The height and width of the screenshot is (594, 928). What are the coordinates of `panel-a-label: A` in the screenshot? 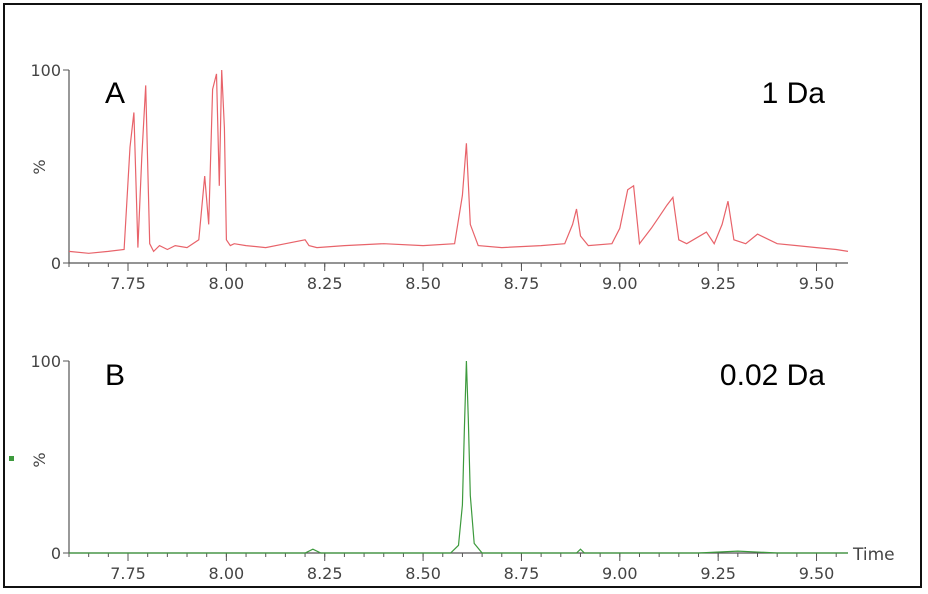 It's located at (115, 93).